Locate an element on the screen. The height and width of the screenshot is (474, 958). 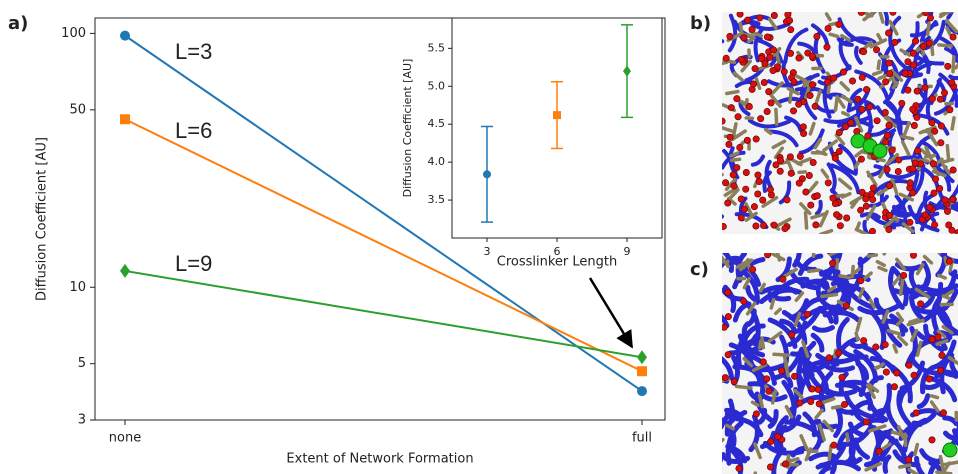
y-axis-label: Diffusion Coefficient [AU] is located at coordinates (407, 128).